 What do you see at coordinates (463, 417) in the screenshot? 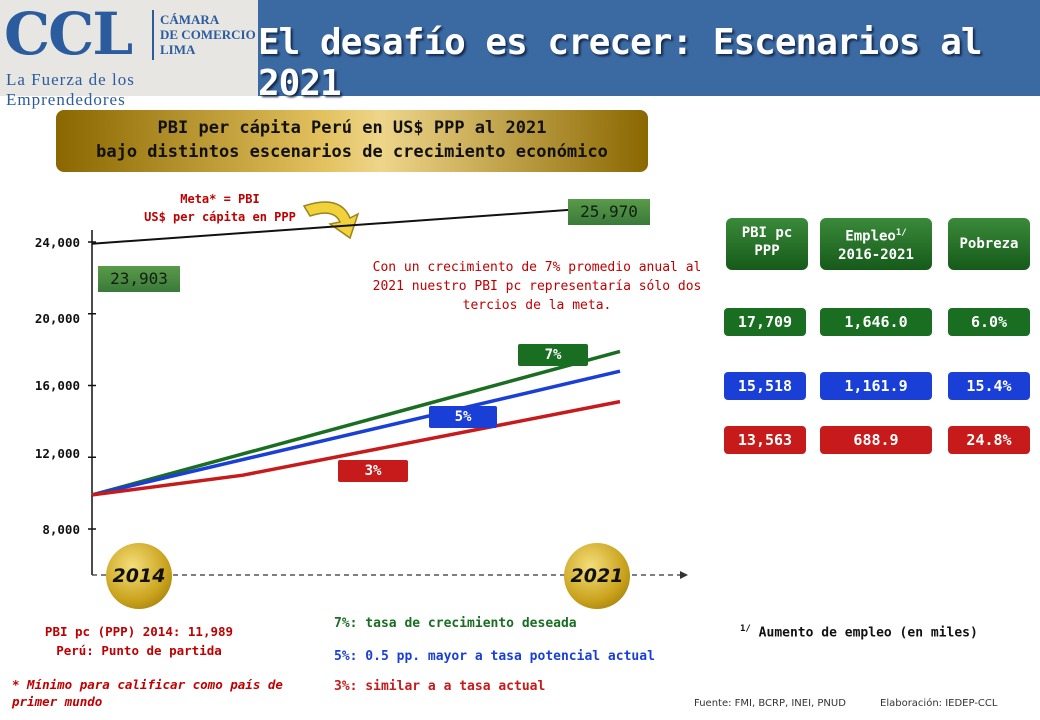
I see `series-label-5: 5%` at bounding box center [463, 417].